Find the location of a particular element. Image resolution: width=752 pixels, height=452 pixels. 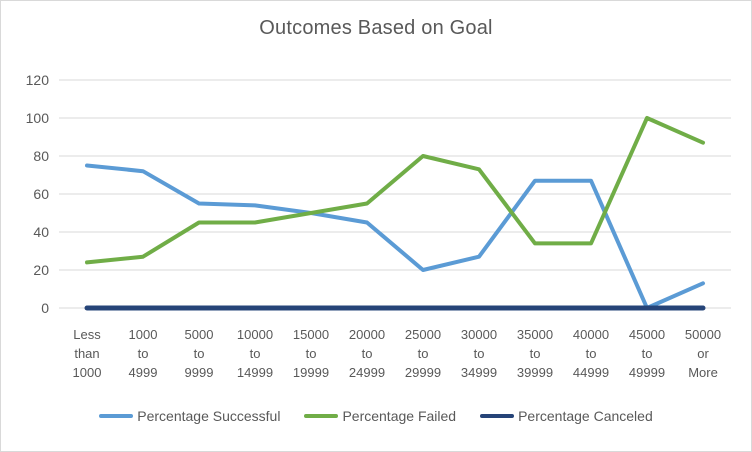

y-tick-label-80: 80 is located at coordinates (41, 156).